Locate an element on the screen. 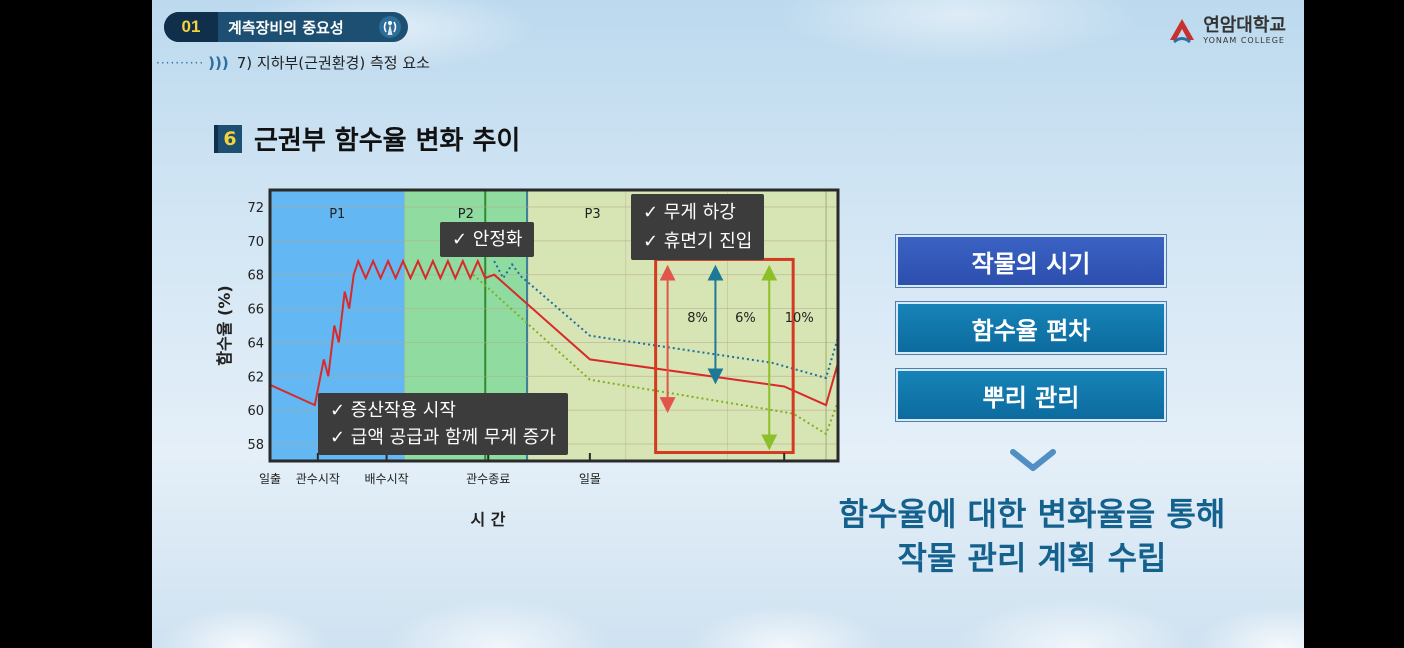  subtitle-dots: ·········· is located at coordinates (180, 62).